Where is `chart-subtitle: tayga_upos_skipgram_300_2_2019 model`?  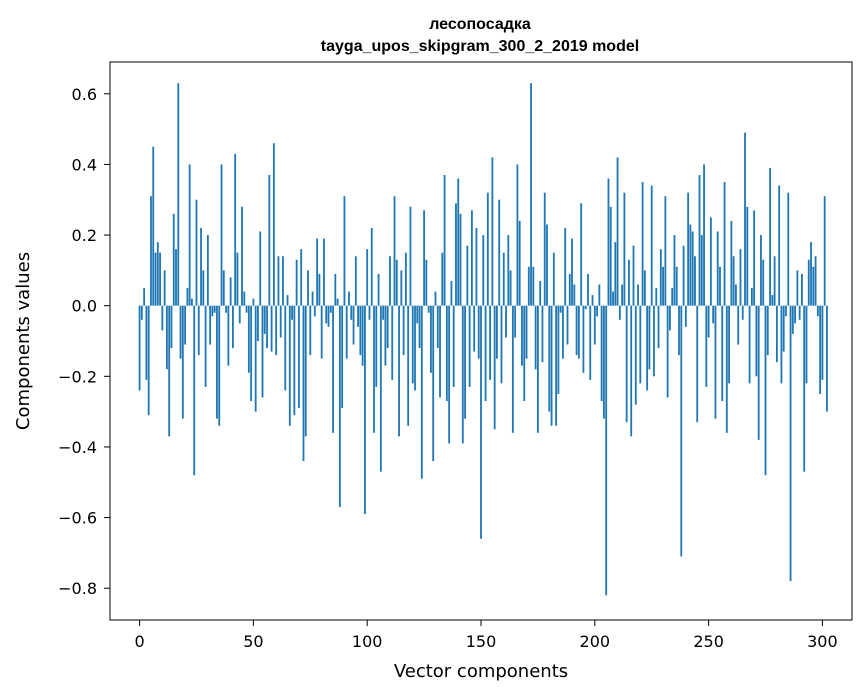
chart-subtitle: tayga_upos_skipgram_300_2_2019 model is located at coordinates (480, 46).